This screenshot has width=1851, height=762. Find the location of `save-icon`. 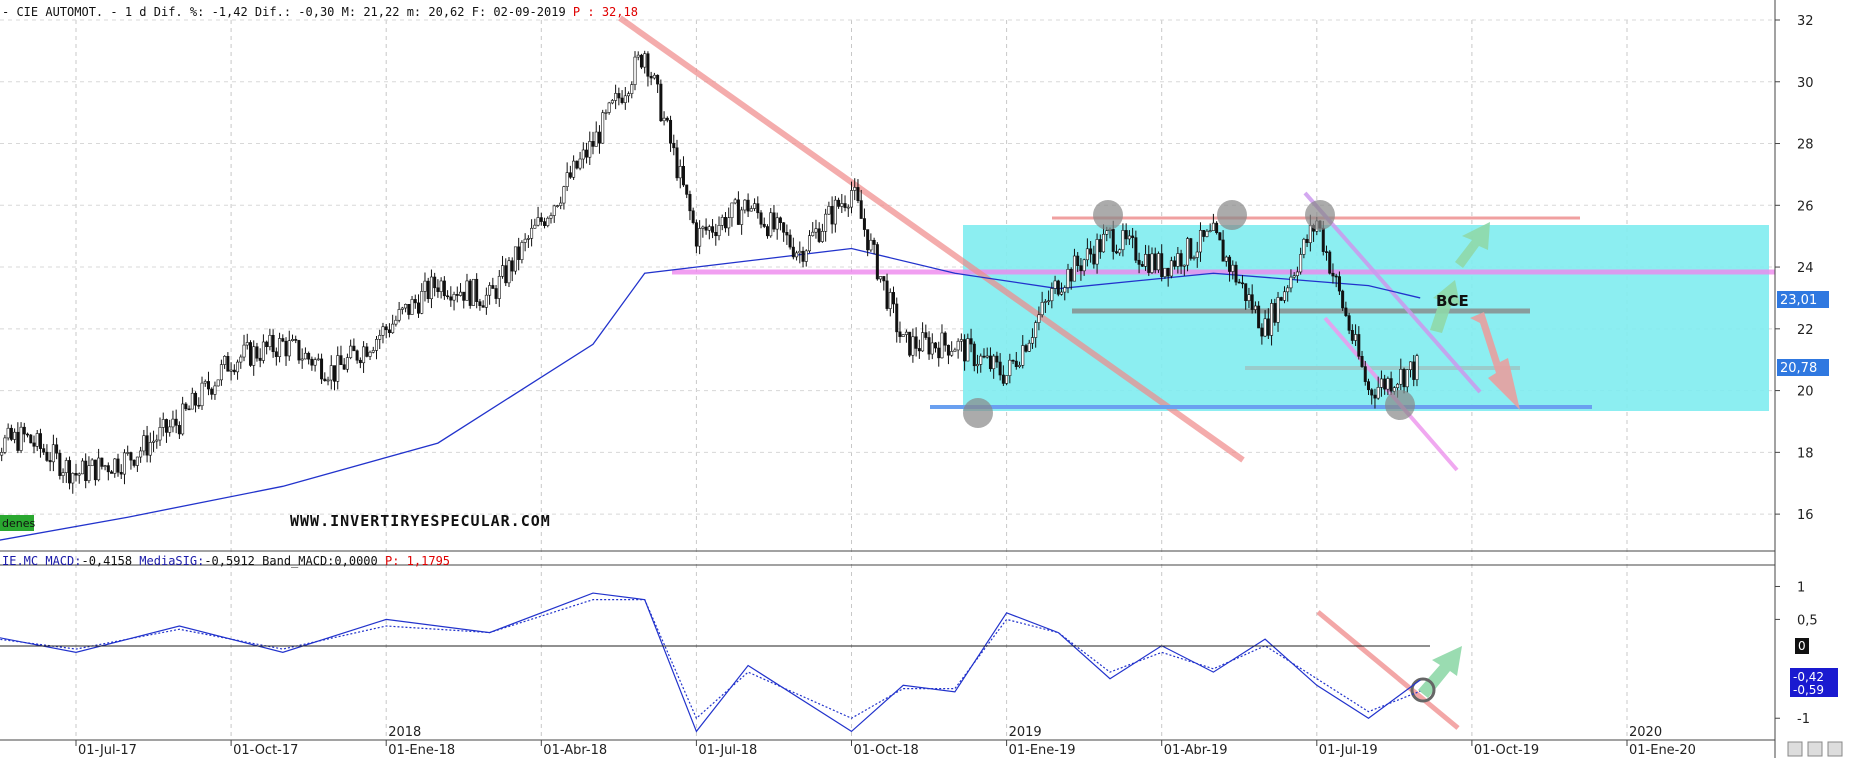

save-icon is located at coordinates (1815, 749).